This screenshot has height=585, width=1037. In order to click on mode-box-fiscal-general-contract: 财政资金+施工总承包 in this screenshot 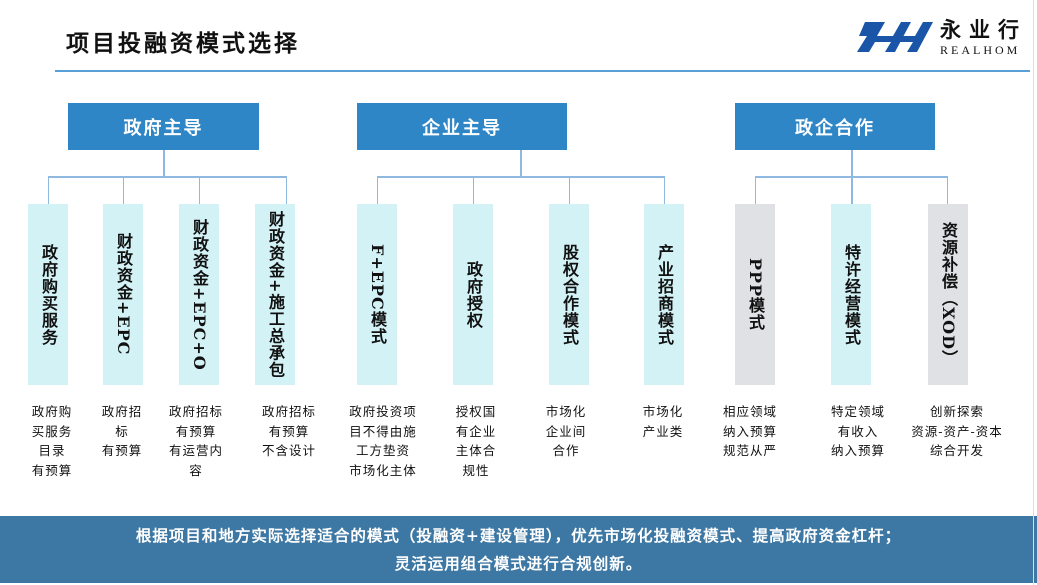, I will do `click(275, 294)`.